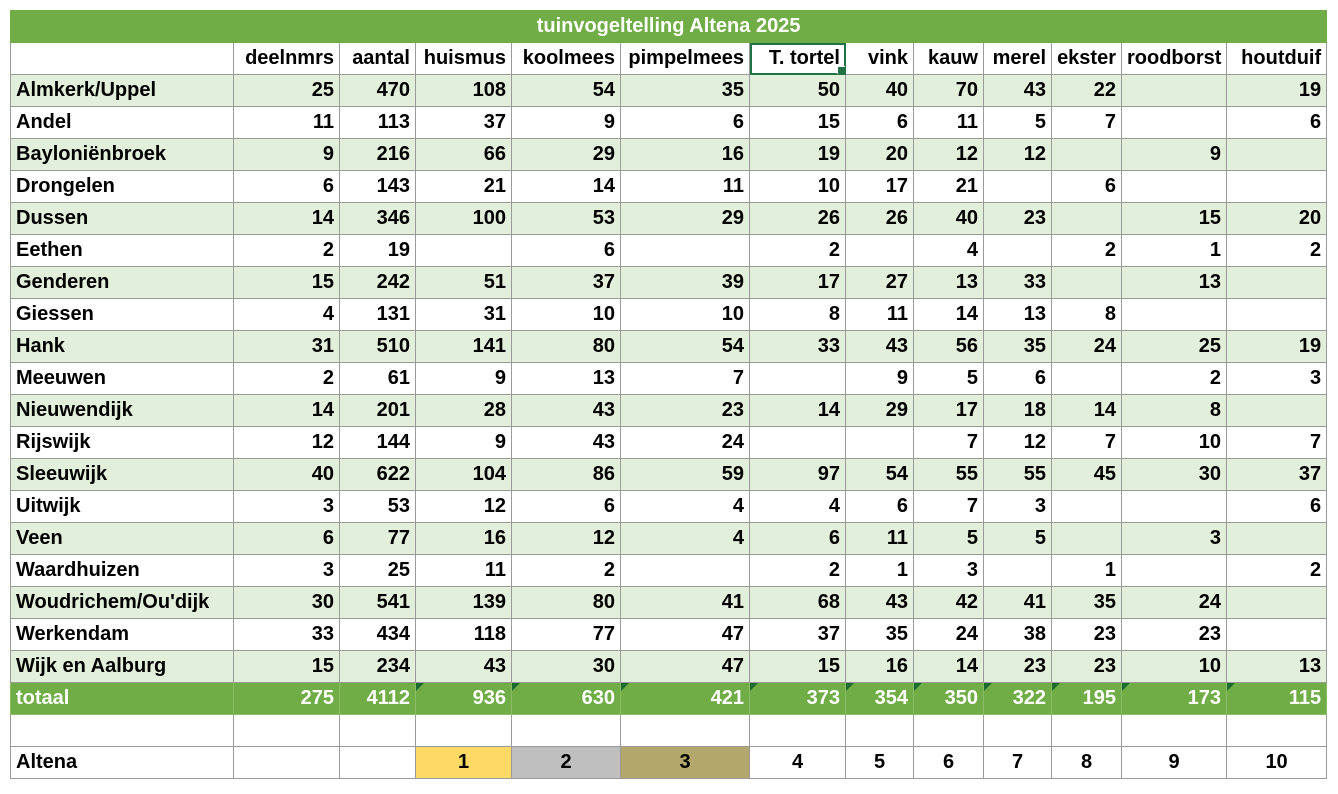 The height and width of the screenshot is (794, 1338). Describe the element at coordinates (122, 602) in the screenshot. I see `village-name-cell: Woudrichem/Ou'dijk` at that location.